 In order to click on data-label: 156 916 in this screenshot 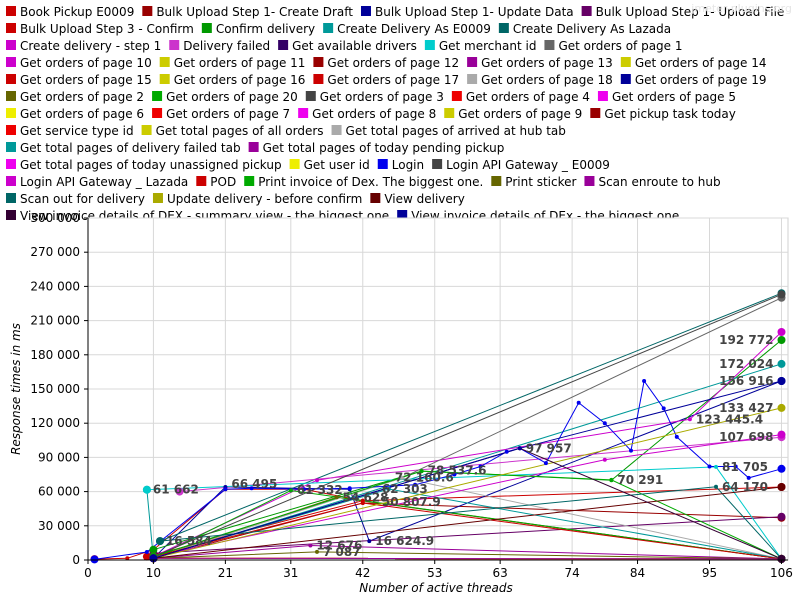, I will do `click(746, 381)`.